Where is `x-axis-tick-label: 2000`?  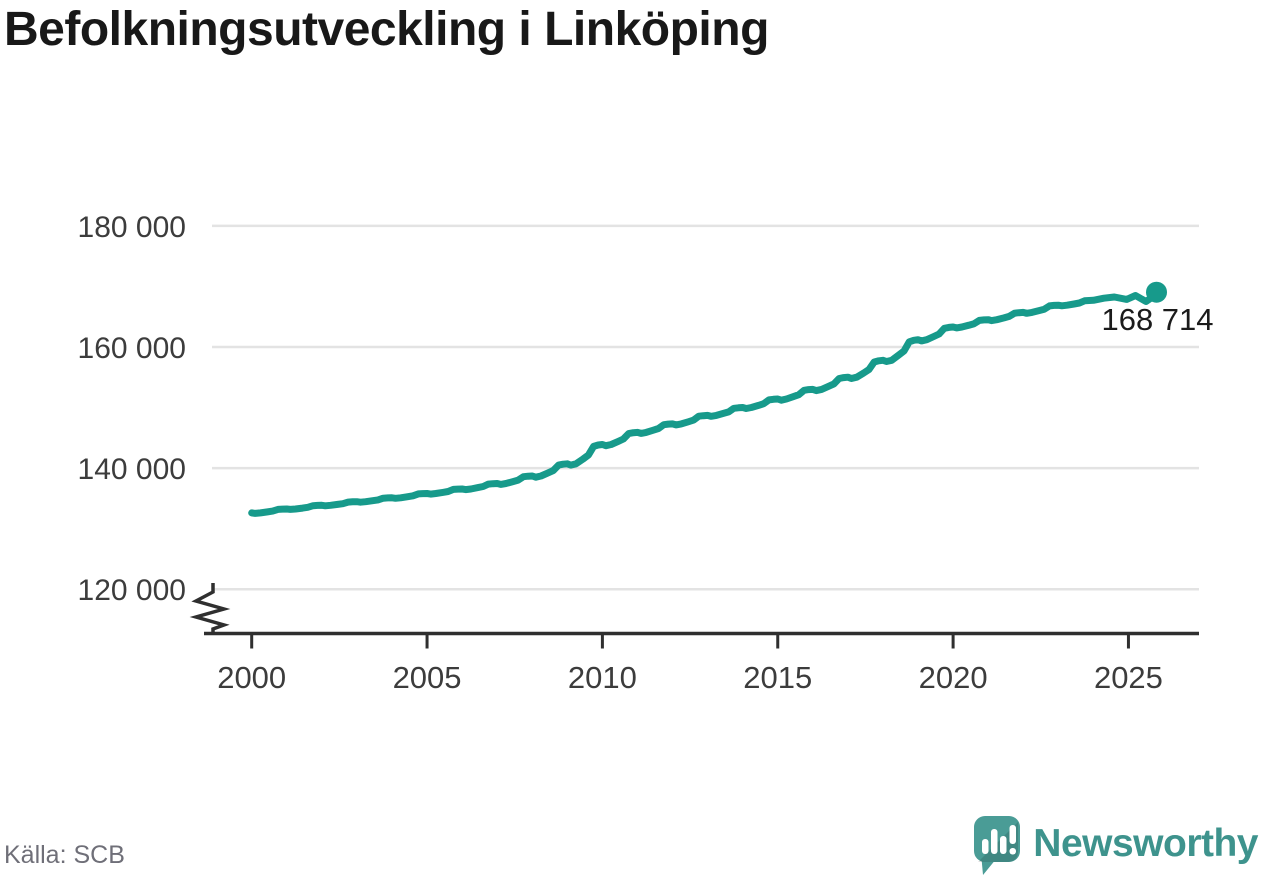
x-axis-tick-label: 2000 is located at coordinates (251, 677).